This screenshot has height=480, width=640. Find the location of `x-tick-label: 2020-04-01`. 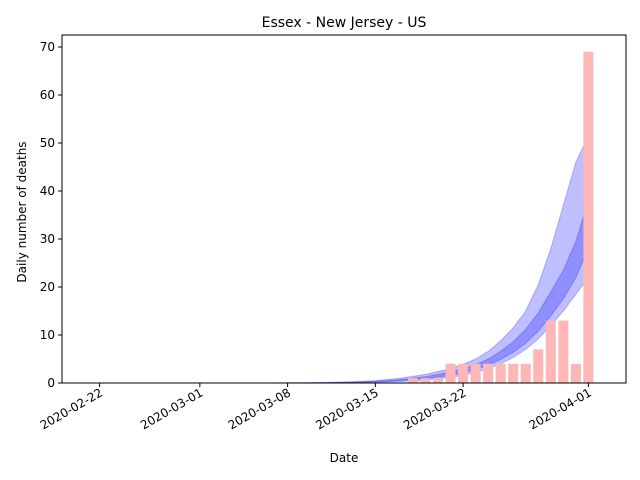

x-tick-label: 2020-04-01 is located at coordinates (559, 408).